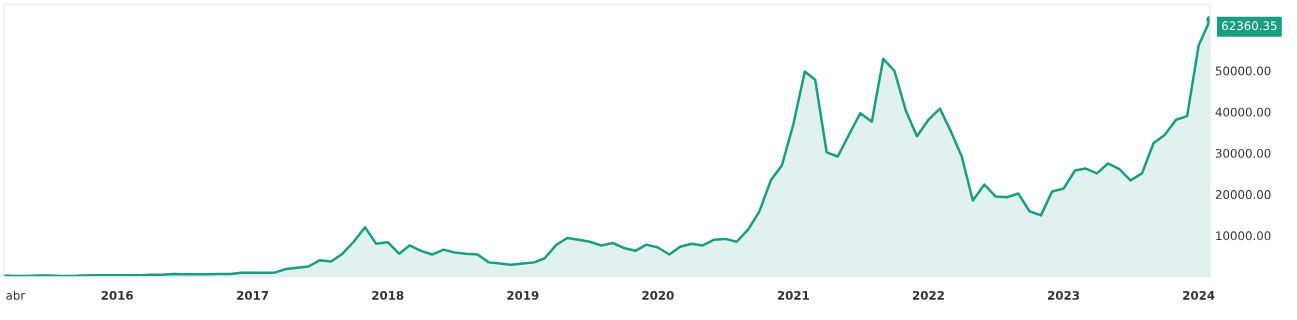  Describe the element at coordinates (117, 295) in the screenshot. I see `x-tick-label: 2016` at that location.